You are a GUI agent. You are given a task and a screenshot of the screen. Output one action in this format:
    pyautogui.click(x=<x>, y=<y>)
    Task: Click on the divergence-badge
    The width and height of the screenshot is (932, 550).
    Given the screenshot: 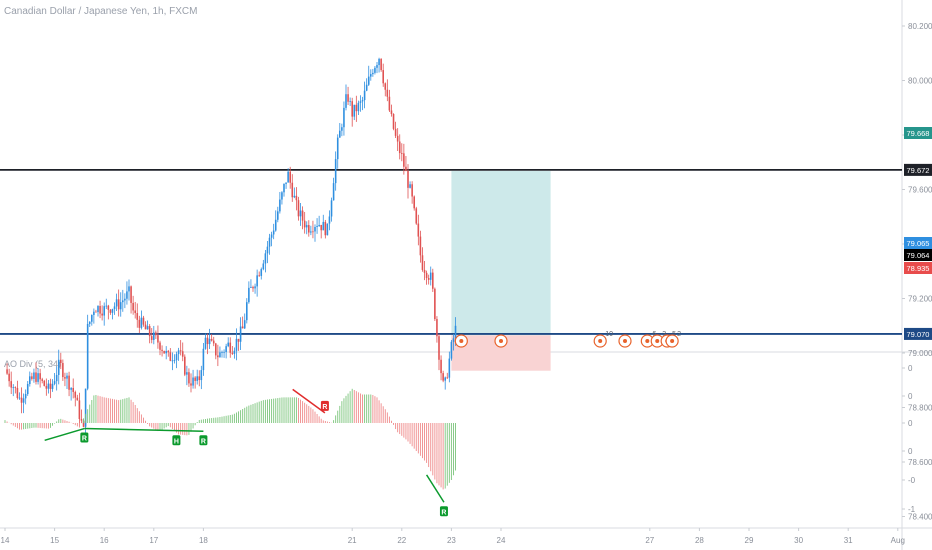 What is the action you would take?
    pyautogui.click(x=443, y=511)
    